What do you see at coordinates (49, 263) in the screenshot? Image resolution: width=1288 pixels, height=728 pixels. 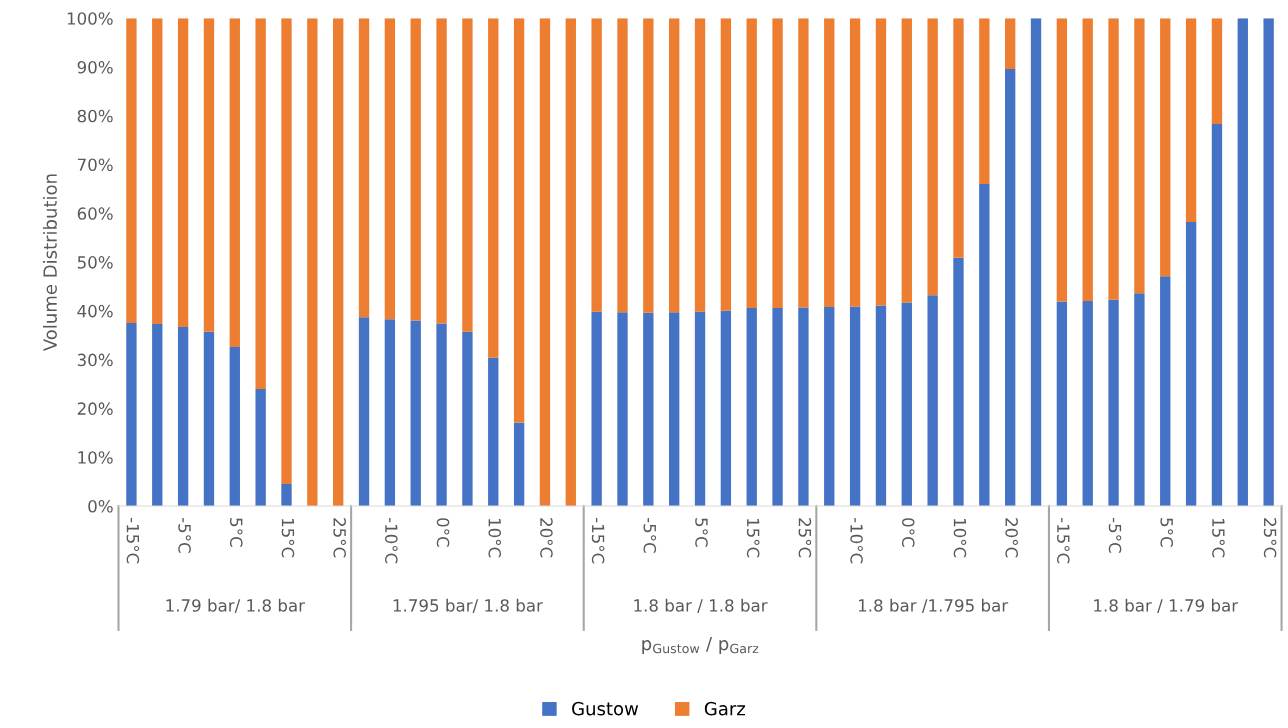 I see `y-axis-title: Volume Distribution` at bounding box center [49, 263].